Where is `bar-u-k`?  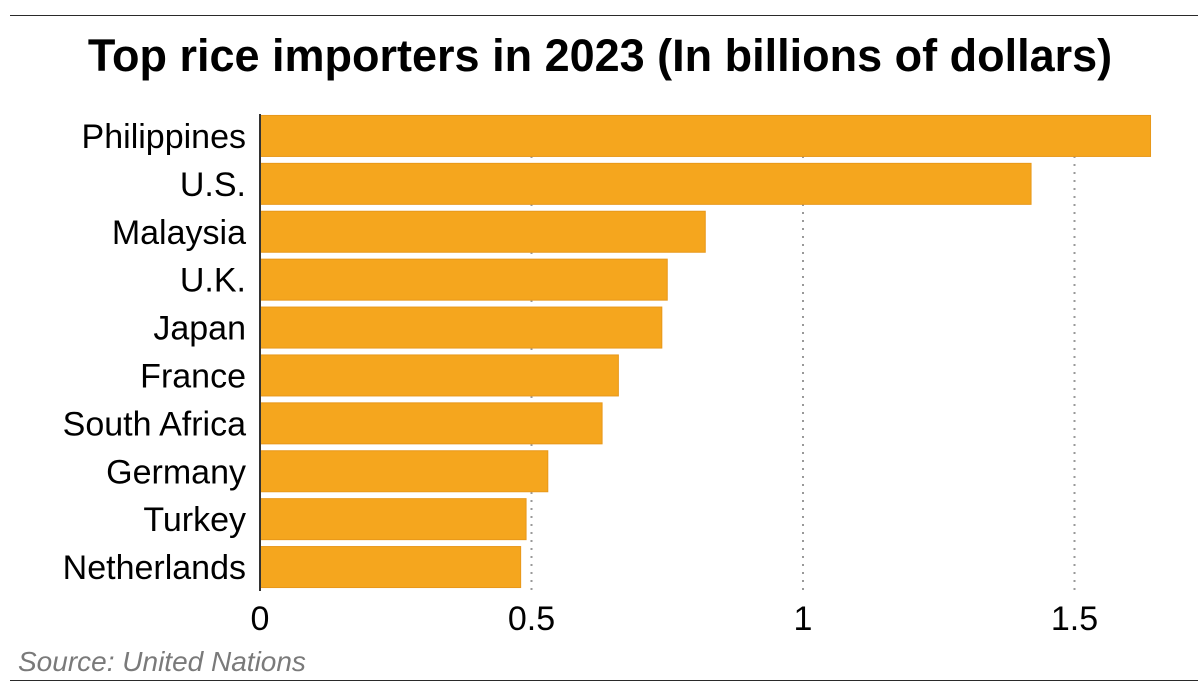
bar-u-k is located at coordinates (463, 279).